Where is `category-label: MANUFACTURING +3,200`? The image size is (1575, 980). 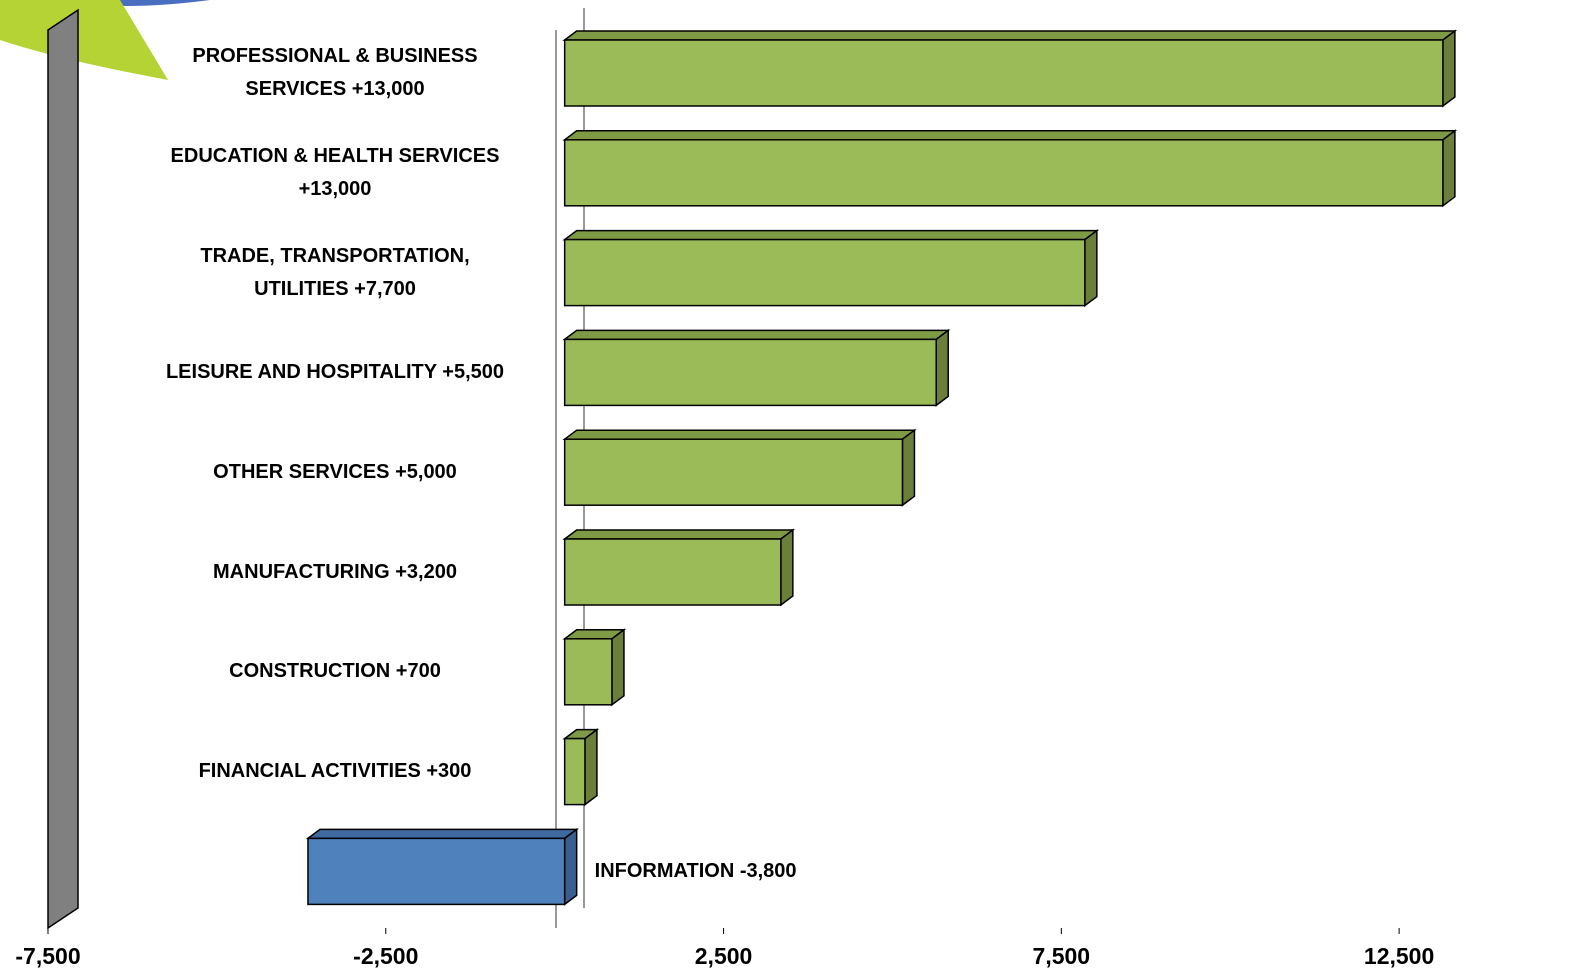
category-label: MANUFACTURING +3,200 is located at coordinates (335, 572).